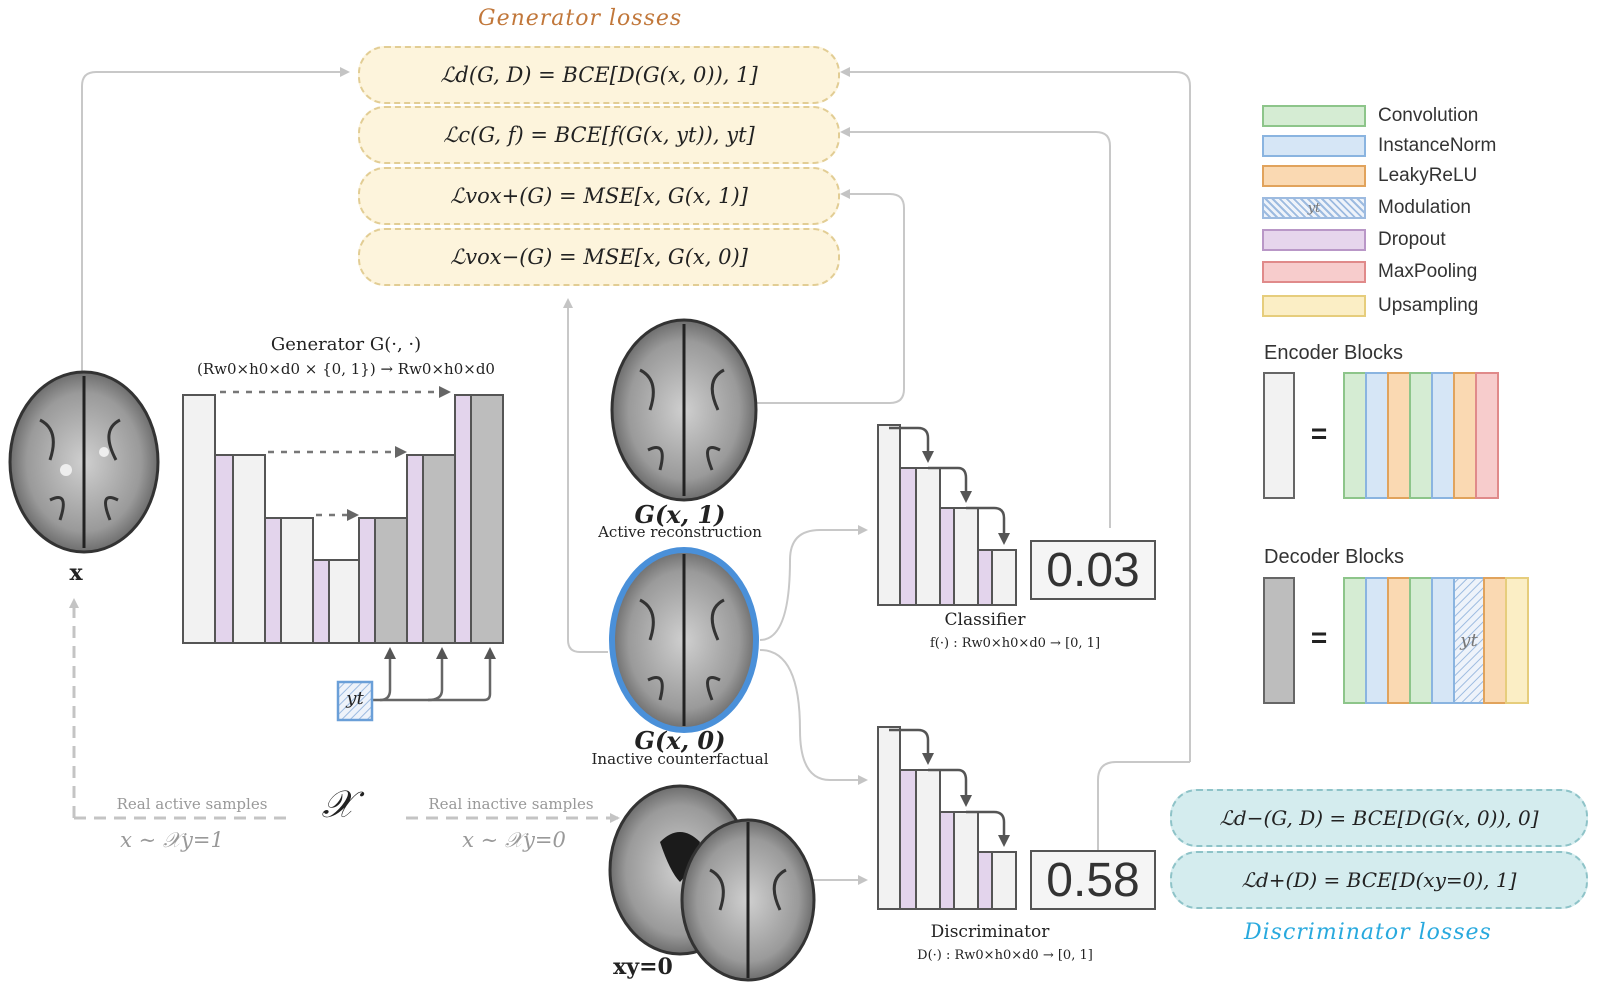 The image size is (1600, 984). I want to click on legend-item: LeakyReLU, so click(1369, 176).